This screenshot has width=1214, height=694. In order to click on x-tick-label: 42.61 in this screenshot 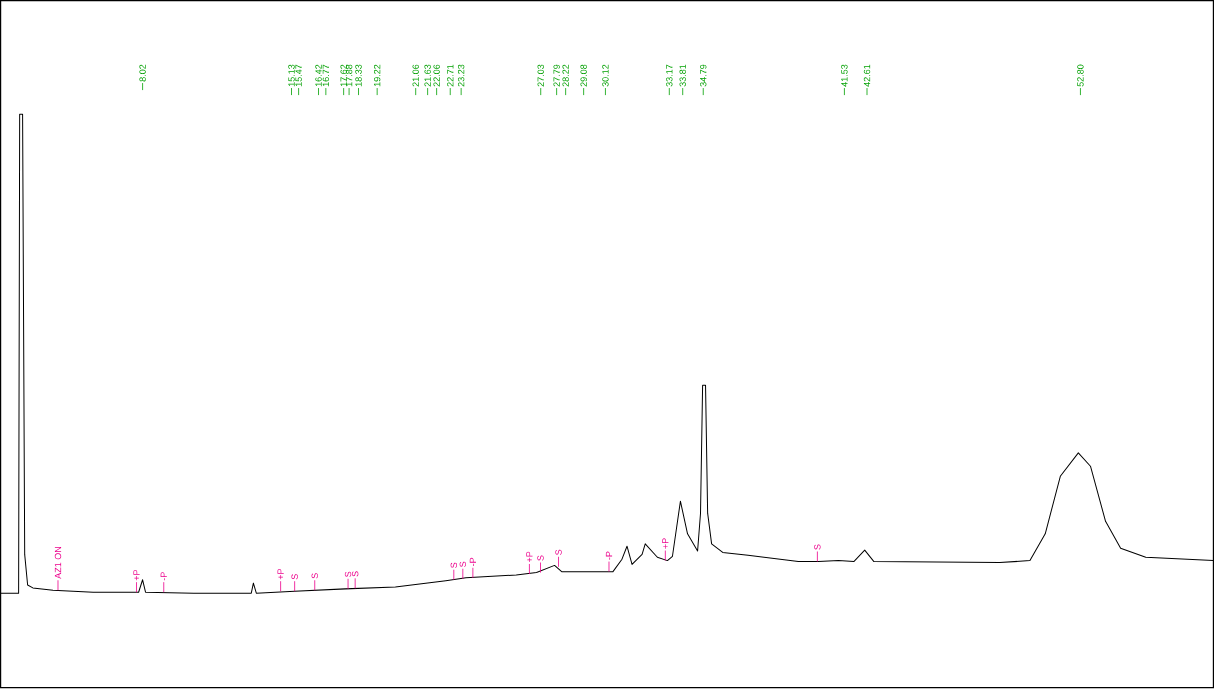, I will do `click(867, 75)`.